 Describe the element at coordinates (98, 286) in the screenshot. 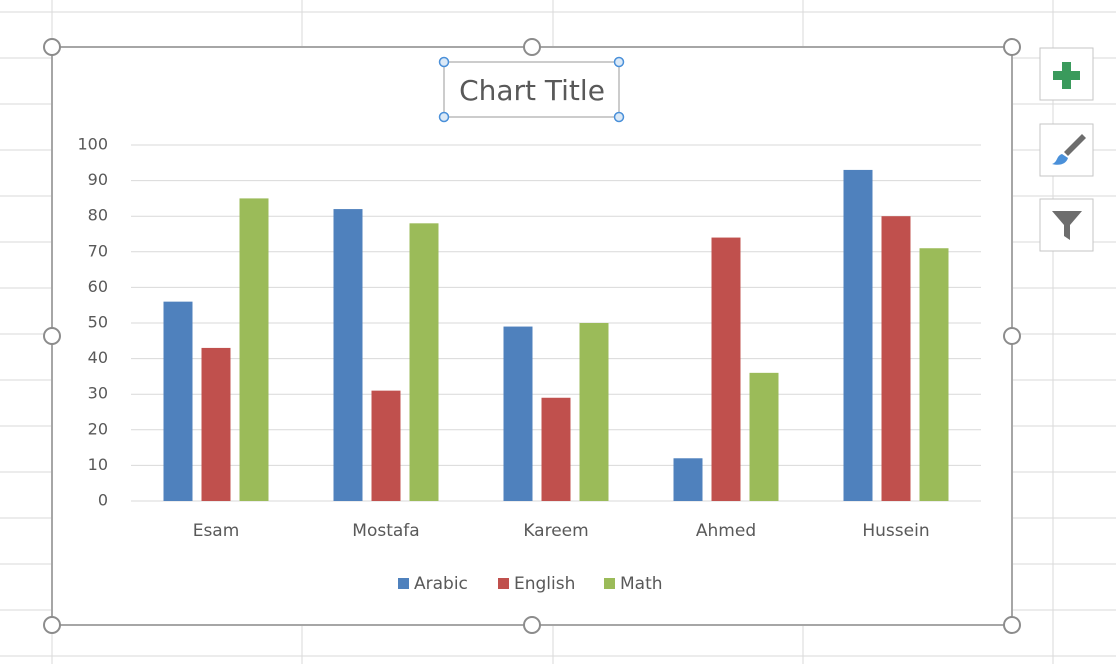

I see `y-tick-label: 60` at that location.